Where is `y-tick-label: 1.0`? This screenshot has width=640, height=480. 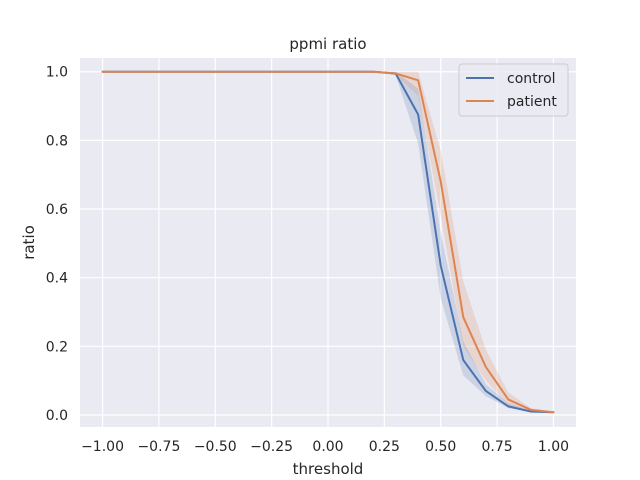 y-tick-label: 1.0 is located at coordinates (57, 73).